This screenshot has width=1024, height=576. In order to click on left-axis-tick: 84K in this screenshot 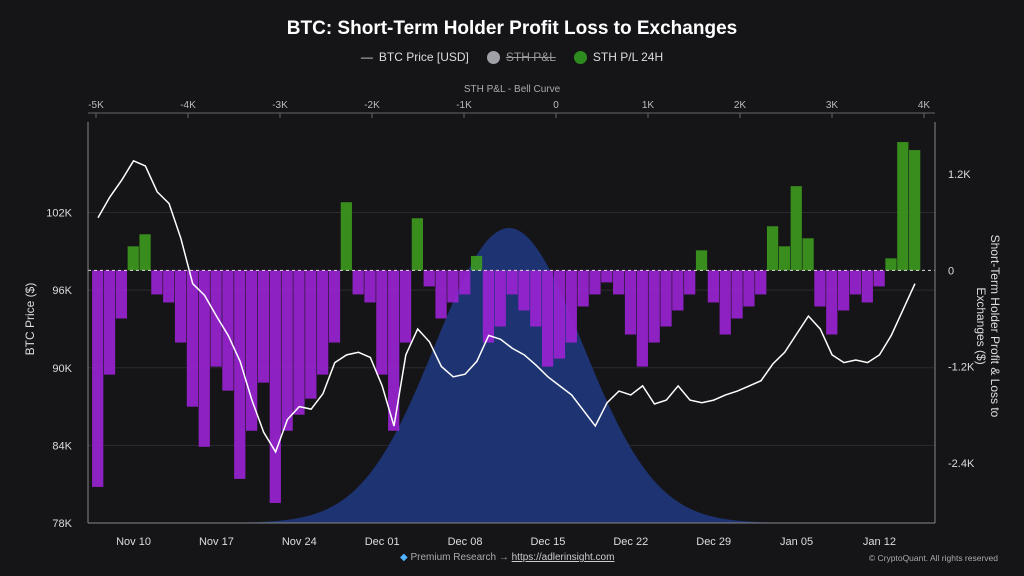, I will do `click(62, 446)`.